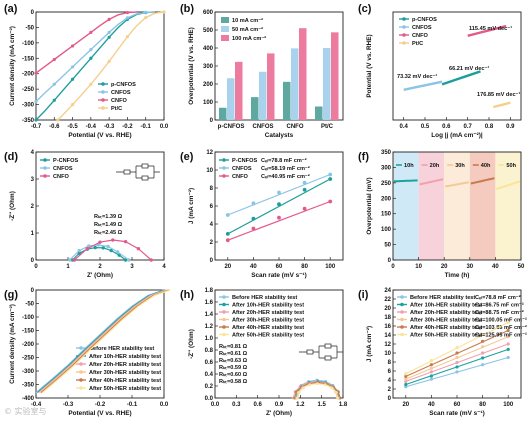 Image resolution: width=530 pixels, height=427 pixels. I want to click on y-tick-label: 14, so click(387, 336).